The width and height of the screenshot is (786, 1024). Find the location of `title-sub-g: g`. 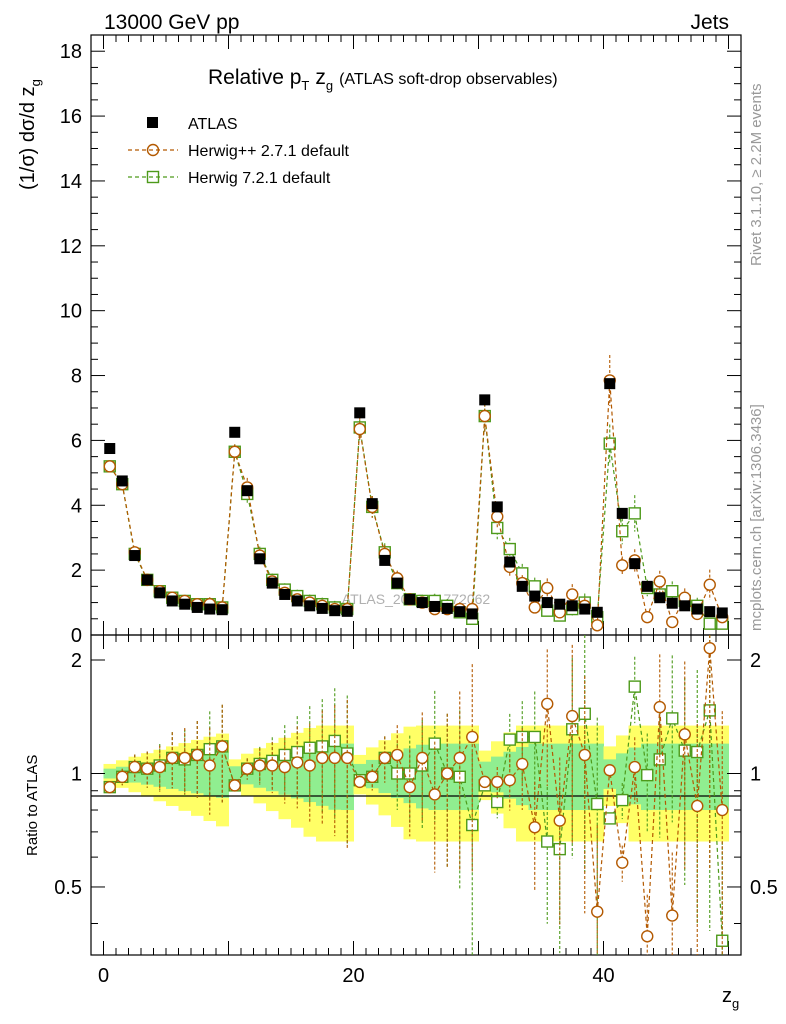

title-sub-g: g is located at coordinates (329, 85).